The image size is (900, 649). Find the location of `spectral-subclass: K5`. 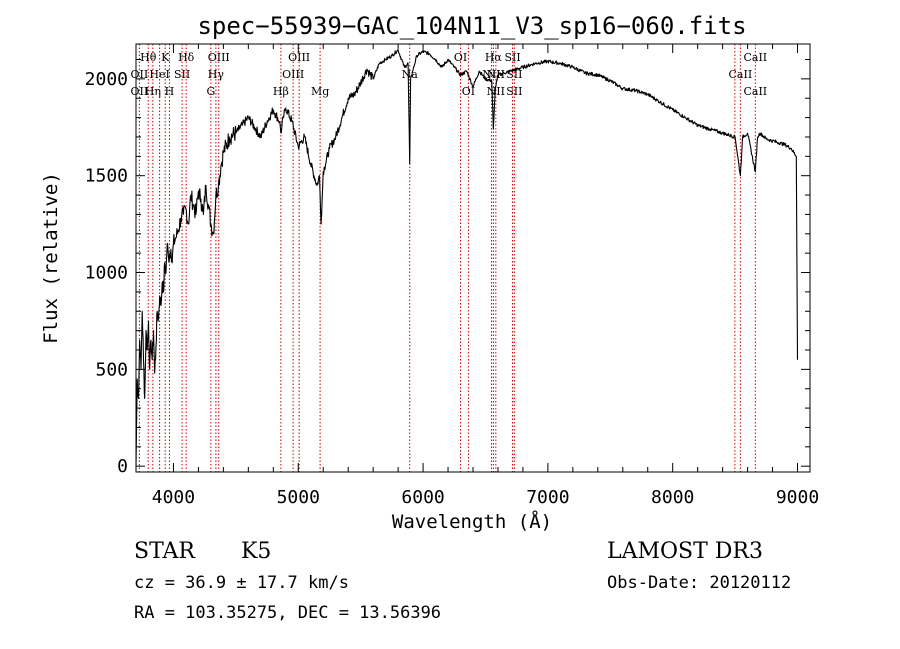

spectral-subclass: K5 is located at coordinates (256, 551).